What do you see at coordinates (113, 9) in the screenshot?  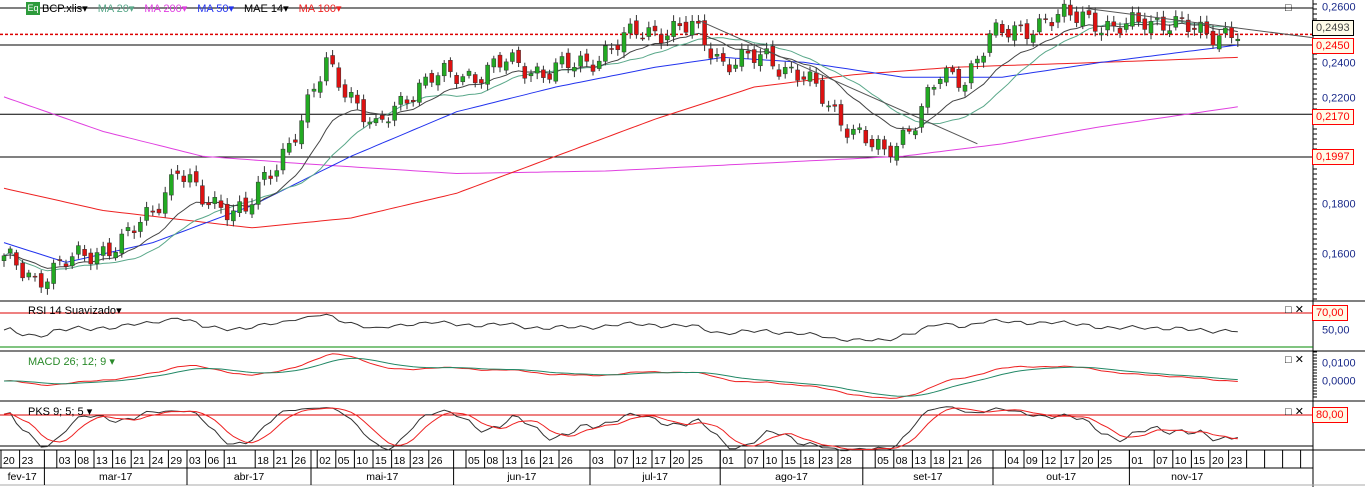 I see `legend-label: MA 20` at bounding box center [113, 9].